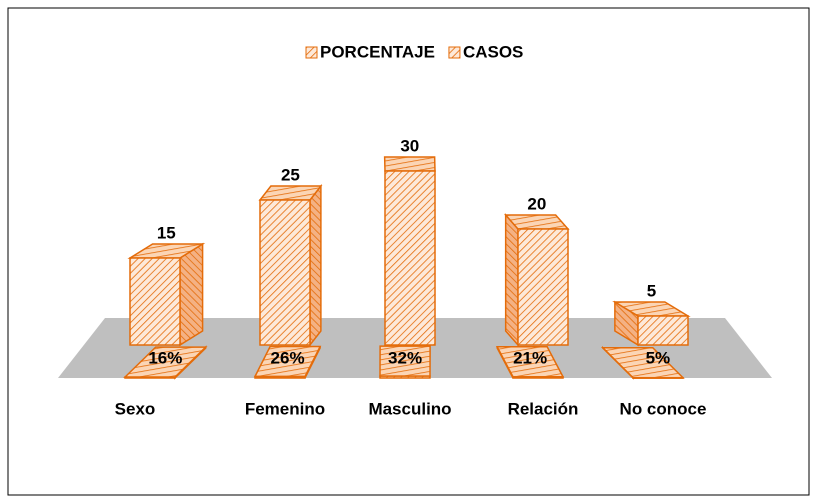  I want to click on value-label: 20, so click(536, 203).